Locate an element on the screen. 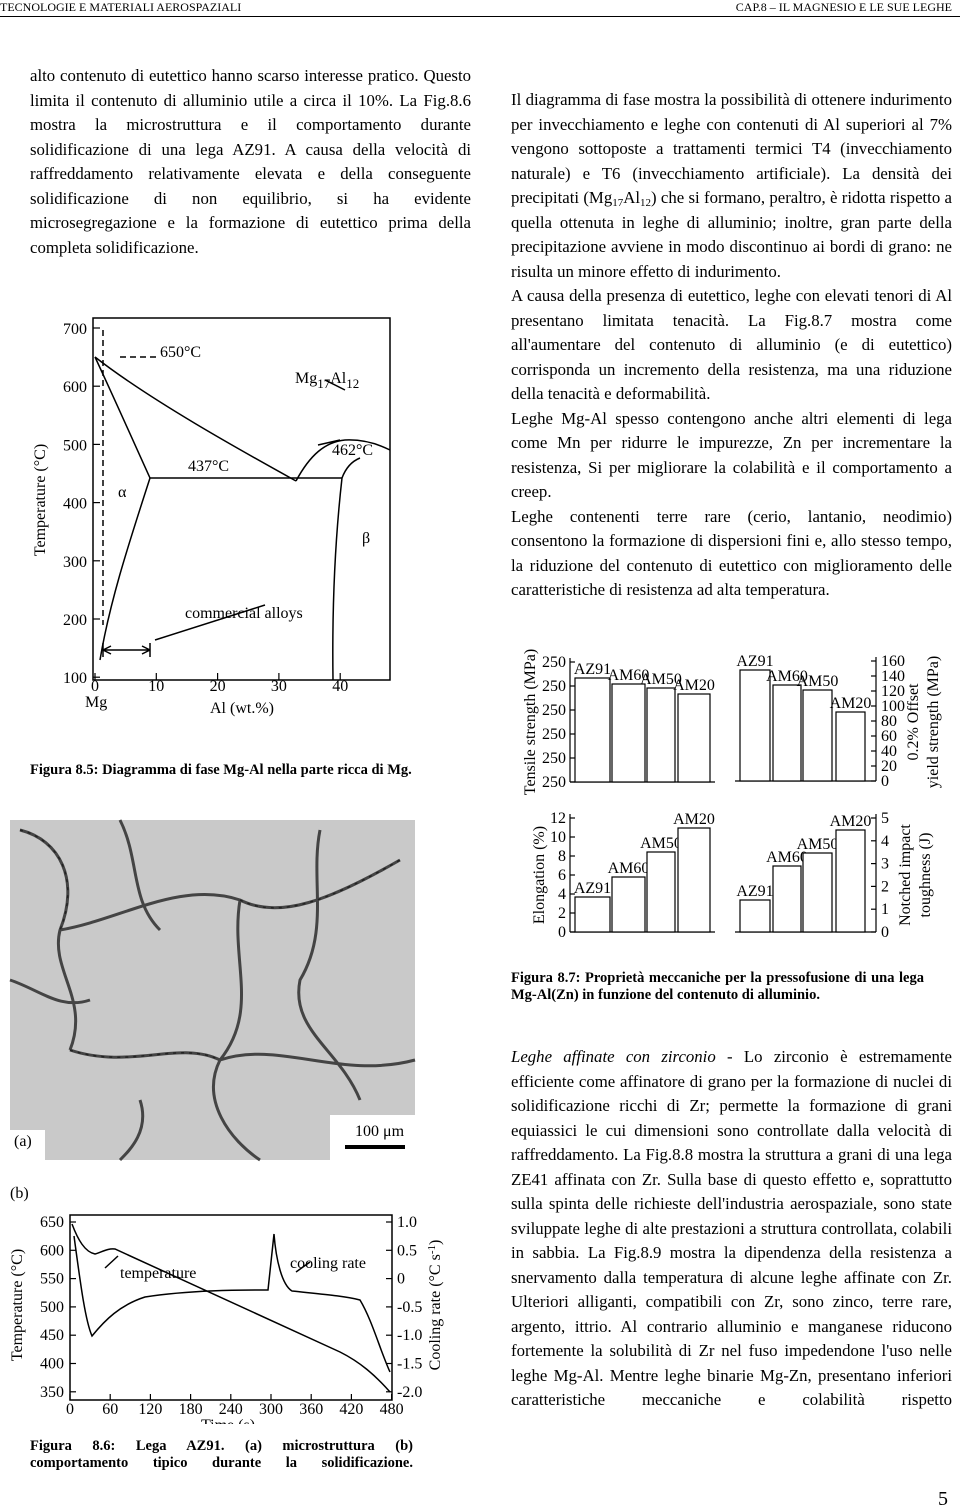 The width and height of the screenshot is (960, 1512). panel-b: (b) is located at coordinates (19, 1193).